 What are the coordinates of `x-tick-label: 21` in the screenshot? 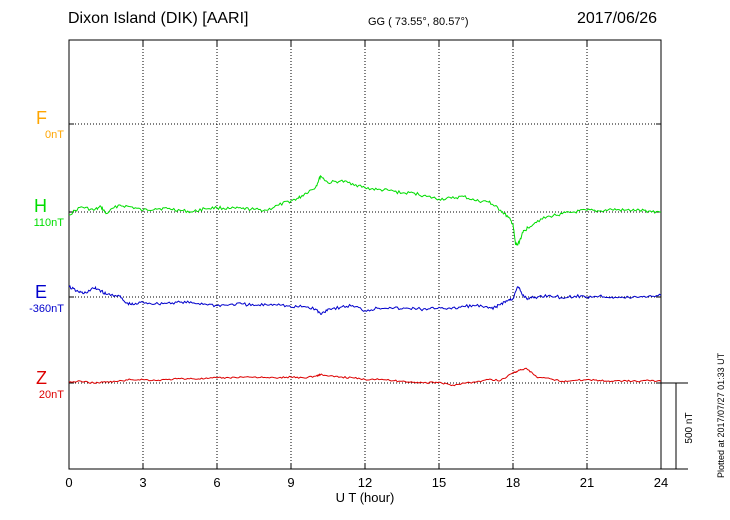 It's located at (587, 482).